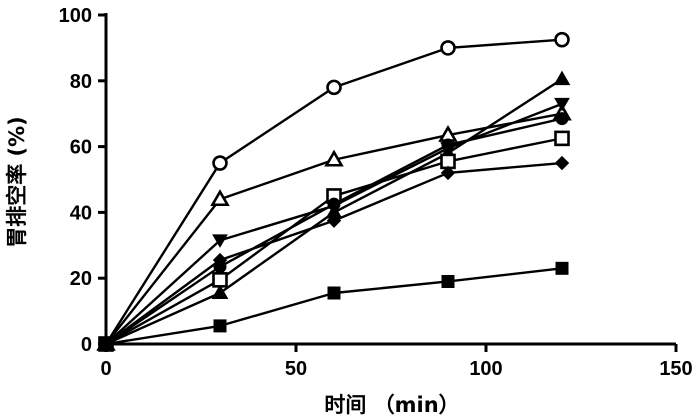 The image size is (700, 420). I want to click on y-axis-title: 胃排空率 (%), so click(17, 182).